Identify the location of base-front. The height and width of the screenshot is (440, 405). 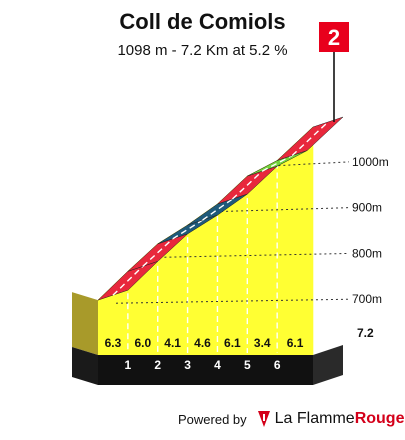
(205, 370).